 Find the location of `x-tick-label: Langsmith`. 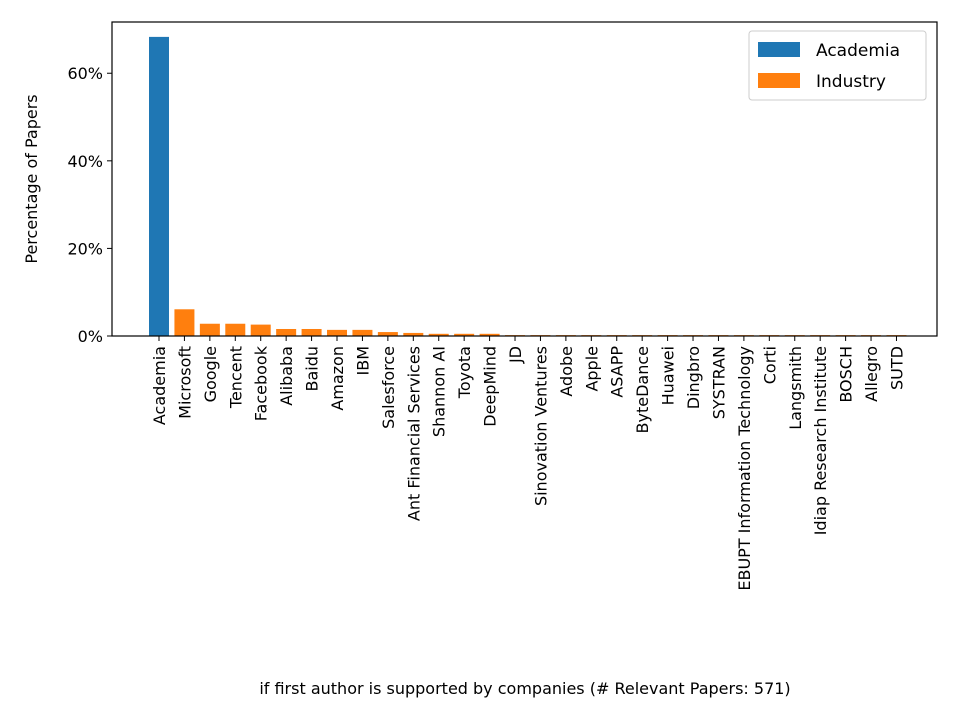

x-tick-label: Langsmith is located at coordinates (795, 388).